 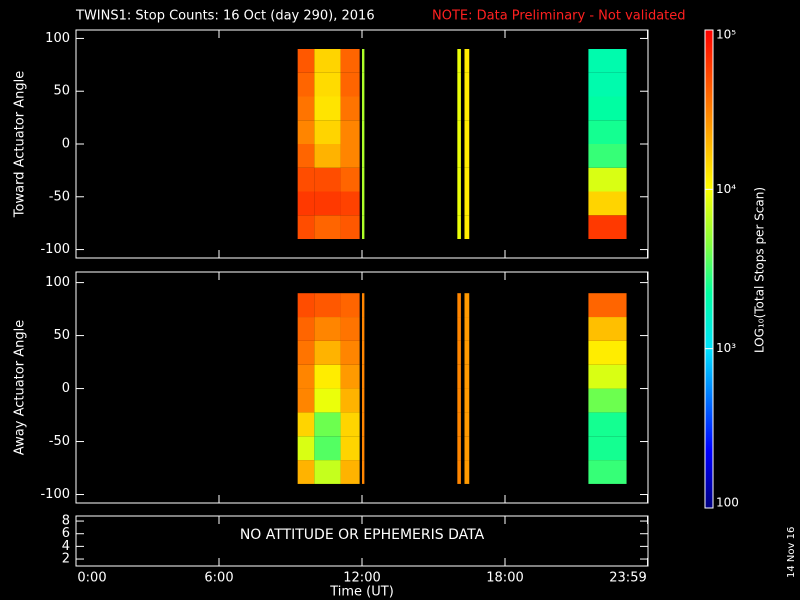 I want to click on y-tick-label: 50, so click(x=61, y=91).